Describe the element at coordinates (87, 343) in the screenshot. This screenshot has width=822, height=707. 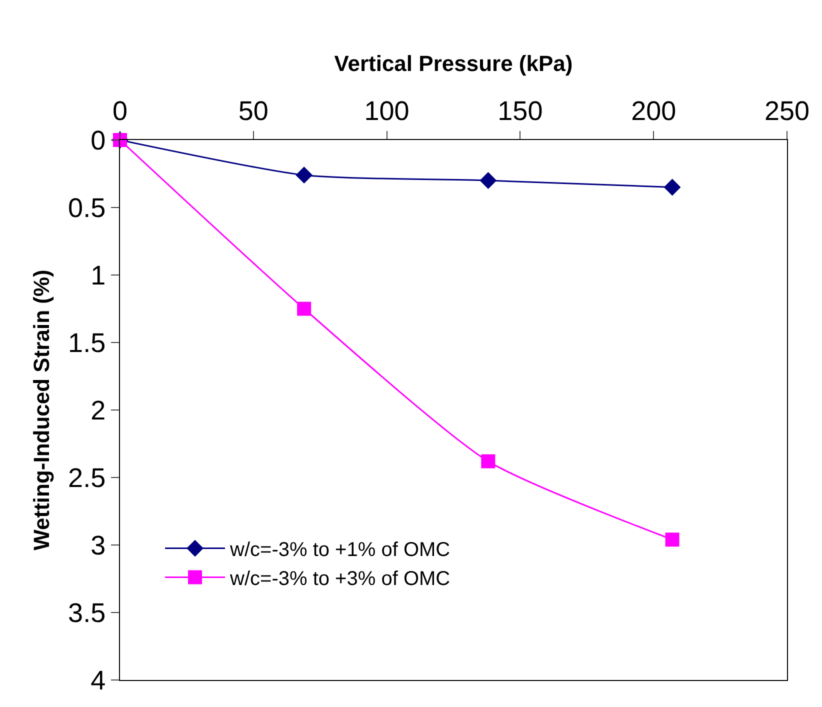
I see `y-tick-label: 1.5` at that location.